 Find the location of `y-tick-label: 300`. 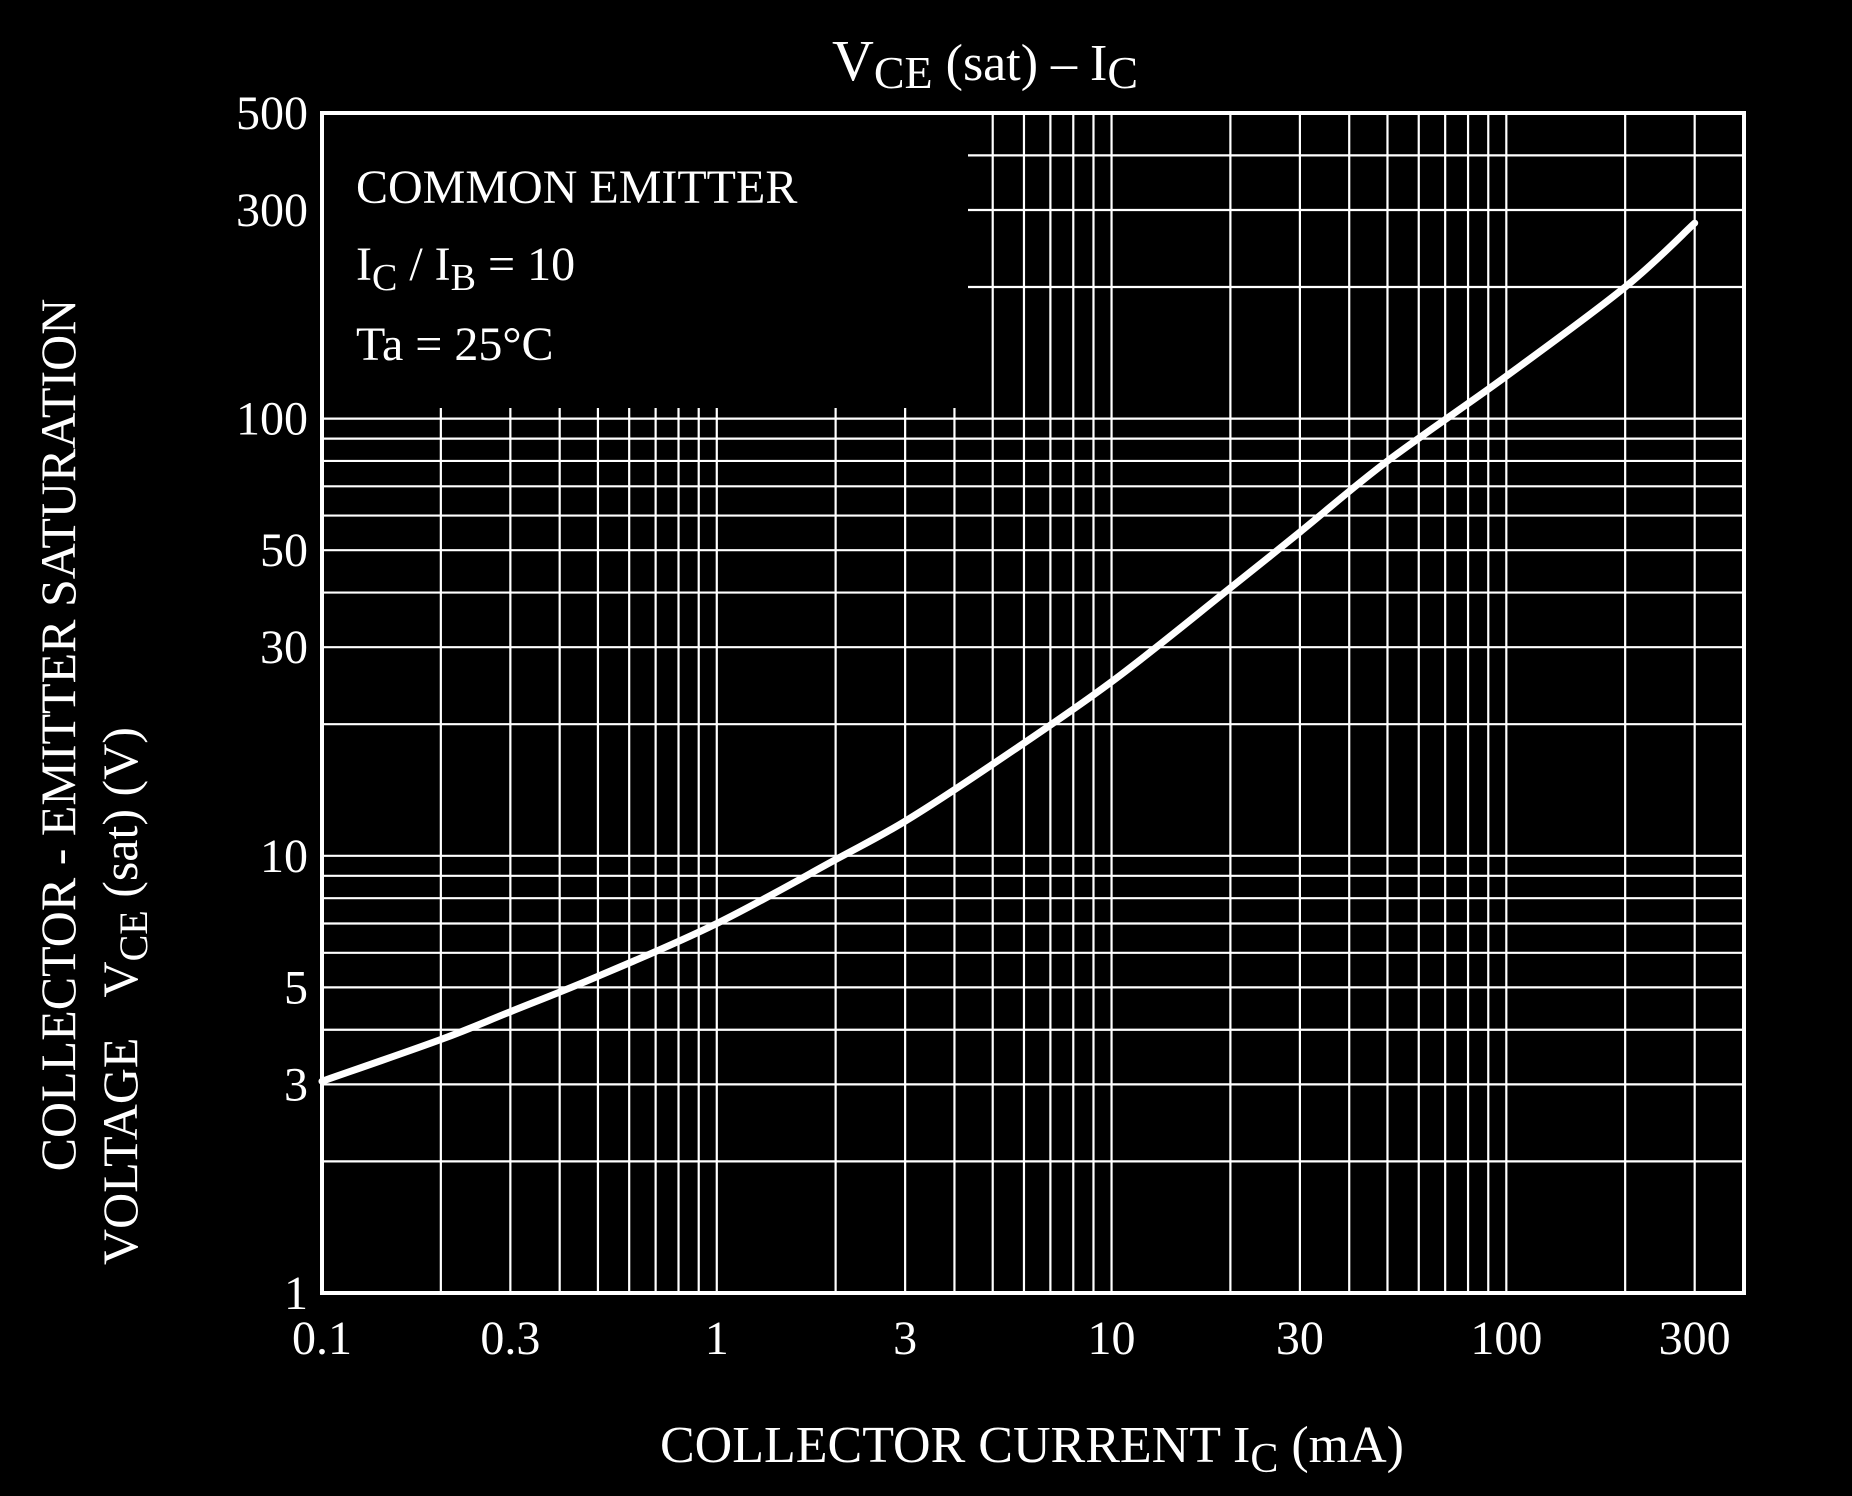

y-tick-label: 300 is located at coordinates (272, 210).